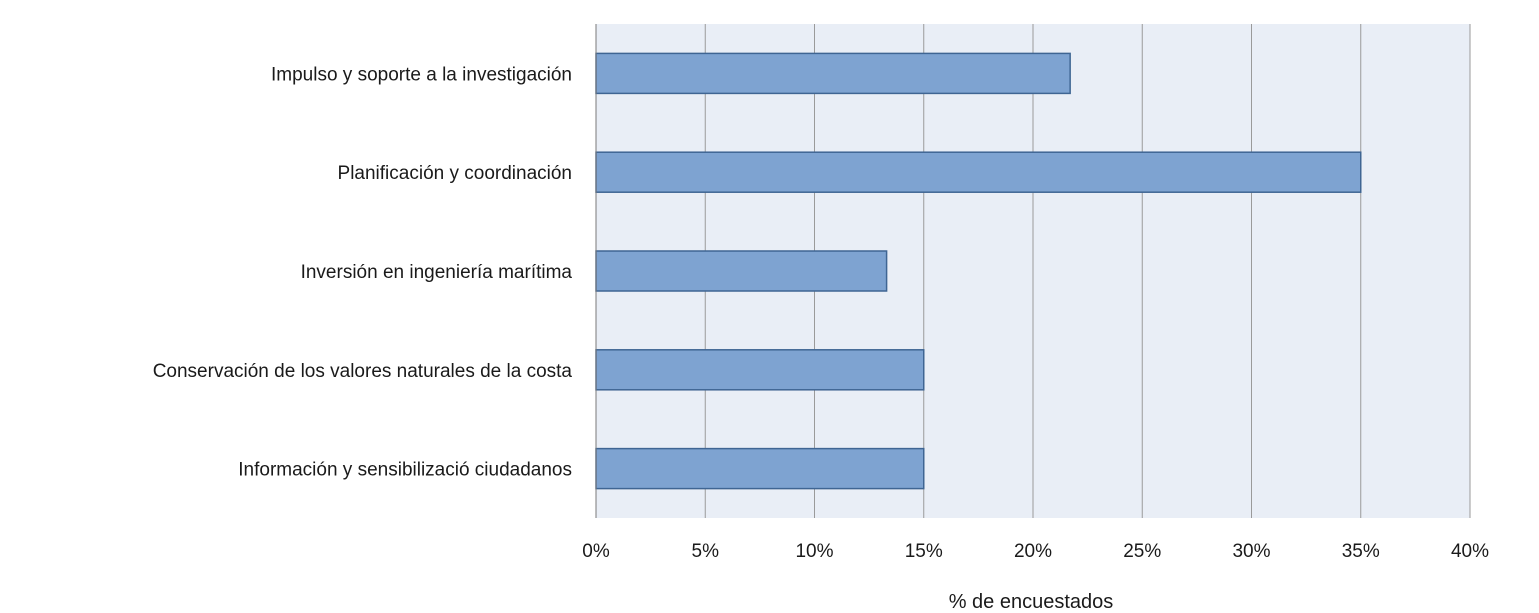 Image resolution: width=1539 pixels, height=613 pixels. I want to click on category-label: Inversión en ingeniería marítima, so click(437, 272).